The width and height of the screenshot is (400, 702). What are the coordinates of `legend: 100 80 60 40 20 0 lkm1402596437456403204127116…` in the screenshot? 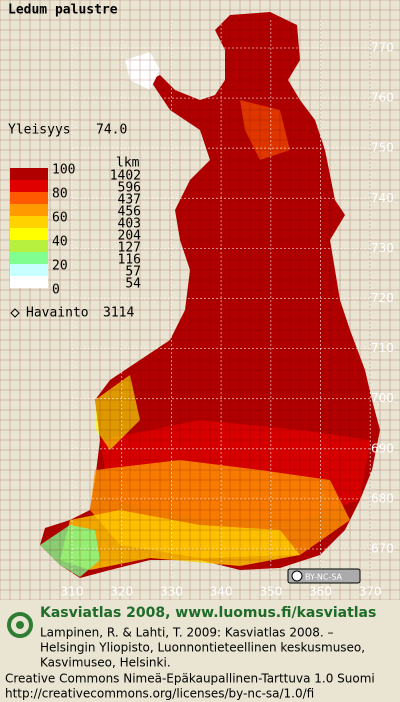 It's located at (75, 227).